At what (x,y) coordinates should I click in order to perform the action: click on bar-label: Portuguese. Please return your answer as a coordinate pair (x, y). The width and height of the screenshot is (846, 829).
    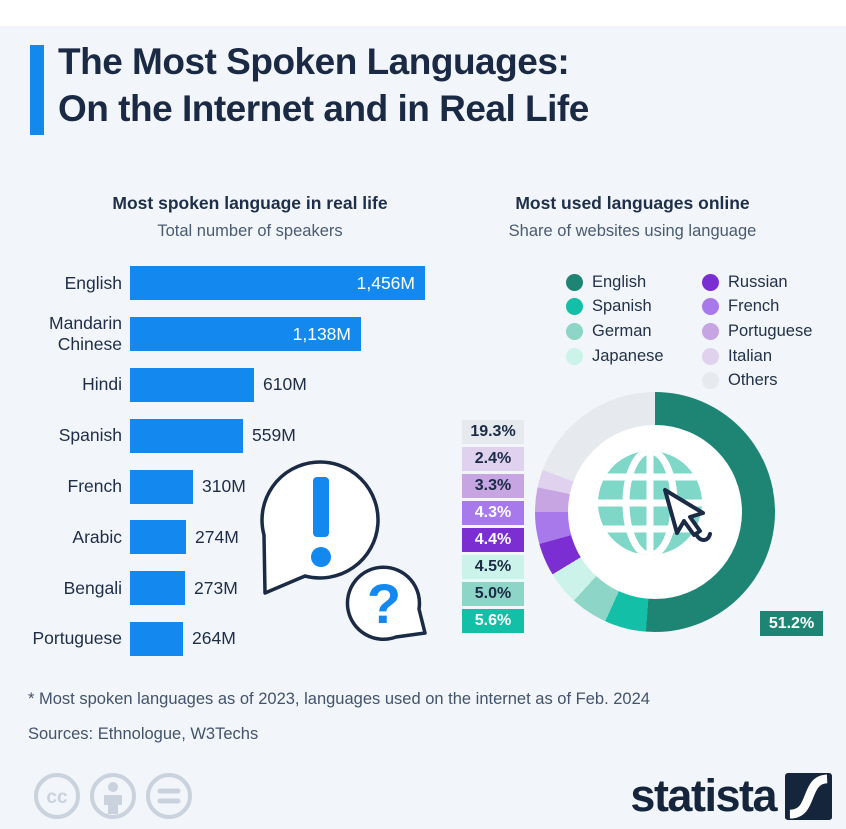
    Looking at the image, I should click on (77, 638).